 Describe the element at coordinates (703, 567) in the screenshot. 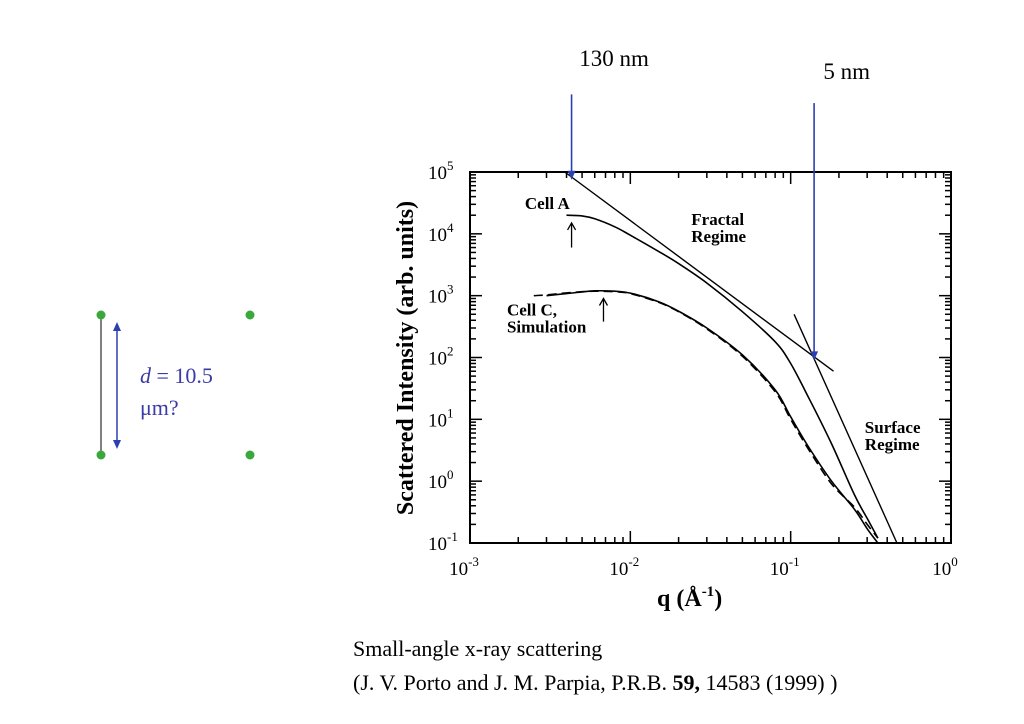

I see `x-tick-labels: 10⁻³ 10⁻² 10⁻¹ 10⁰` at that location.